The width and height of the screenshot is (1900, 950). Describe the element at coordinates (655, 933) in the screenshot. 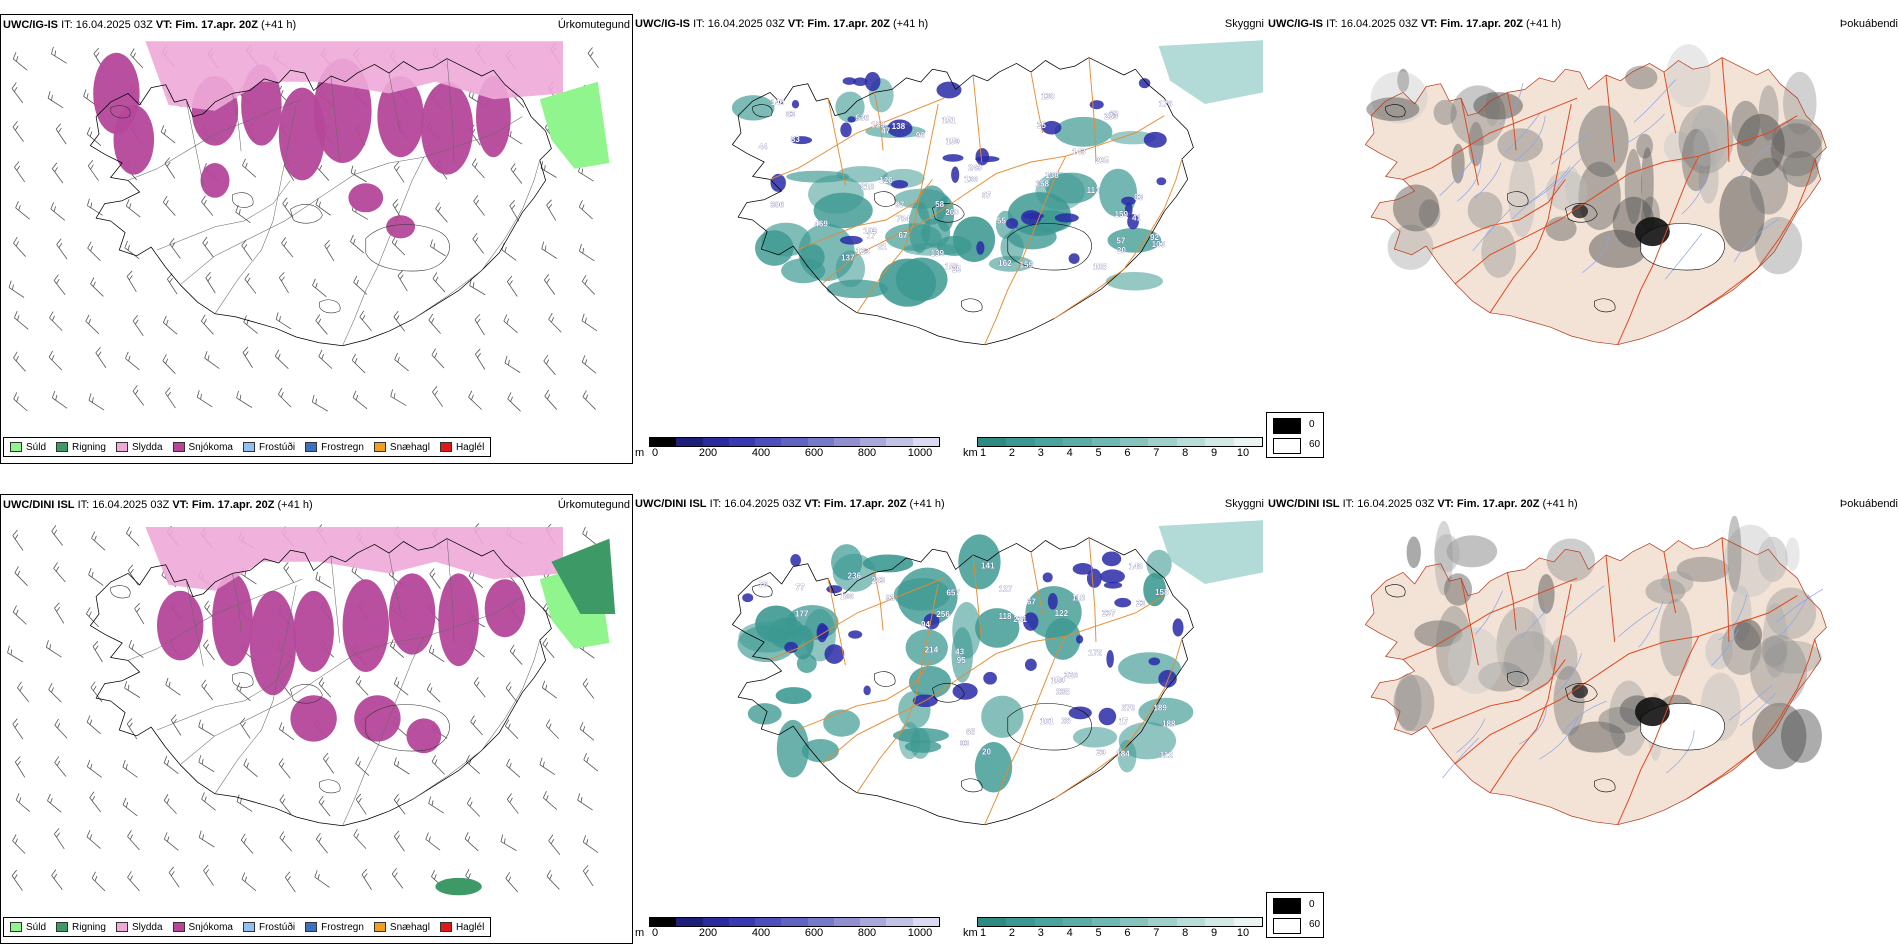

I see `colorbar-tick-label: 0` at that location.